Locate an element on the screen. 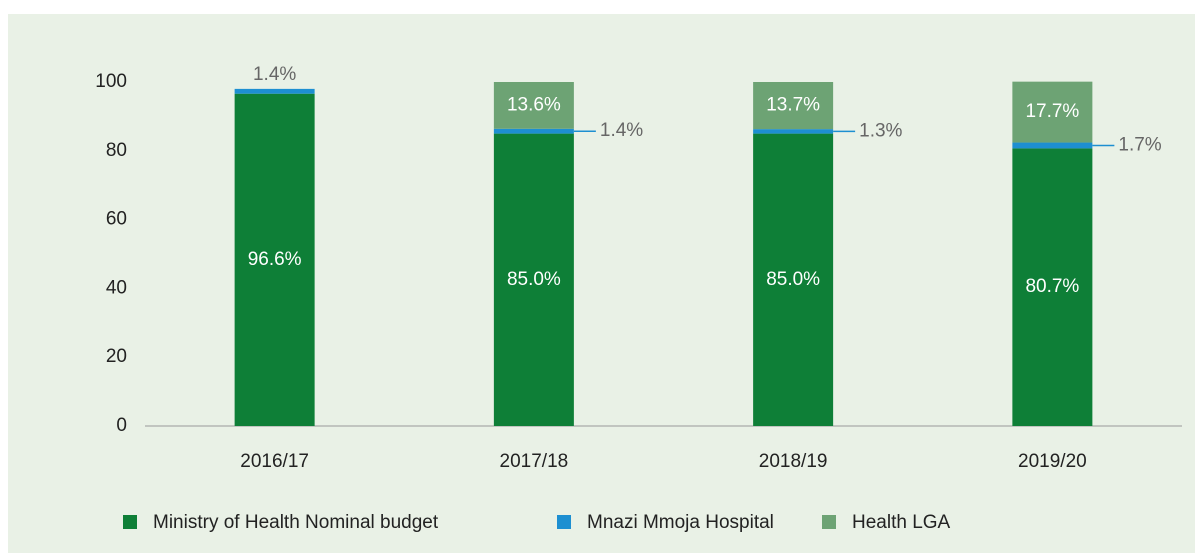  data-label: 96.6% is located at coordinates (275, 259).